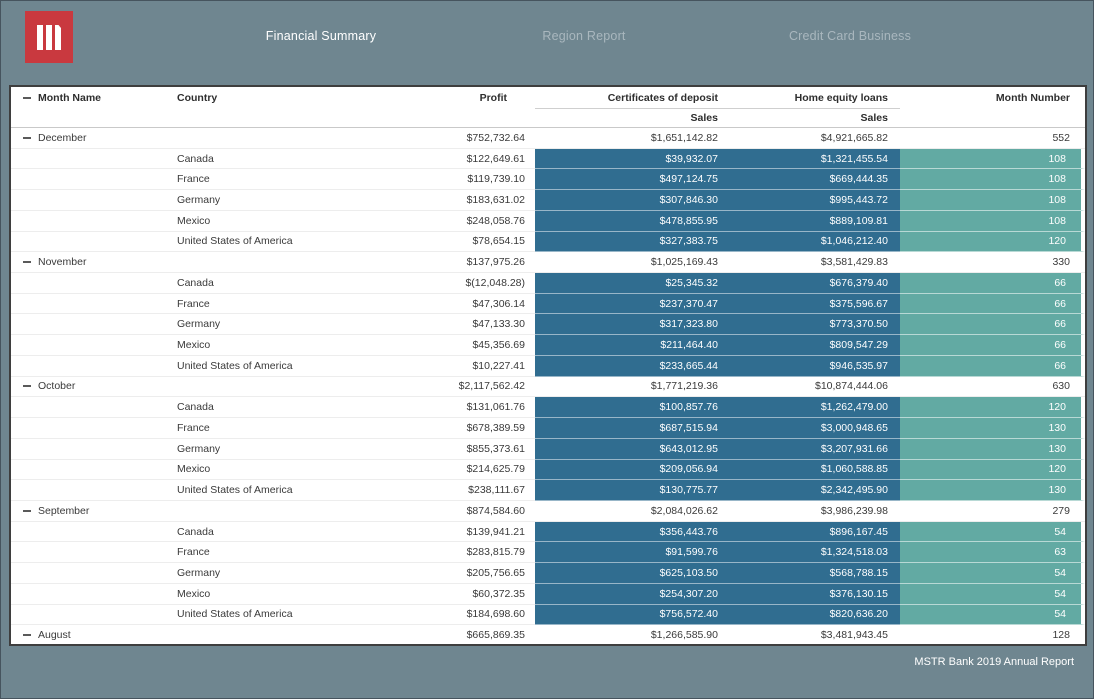 The height and width of the screenshot is (699, 1094). I want to click on home-equity-cell: $568,788.15, so click(814, 573).